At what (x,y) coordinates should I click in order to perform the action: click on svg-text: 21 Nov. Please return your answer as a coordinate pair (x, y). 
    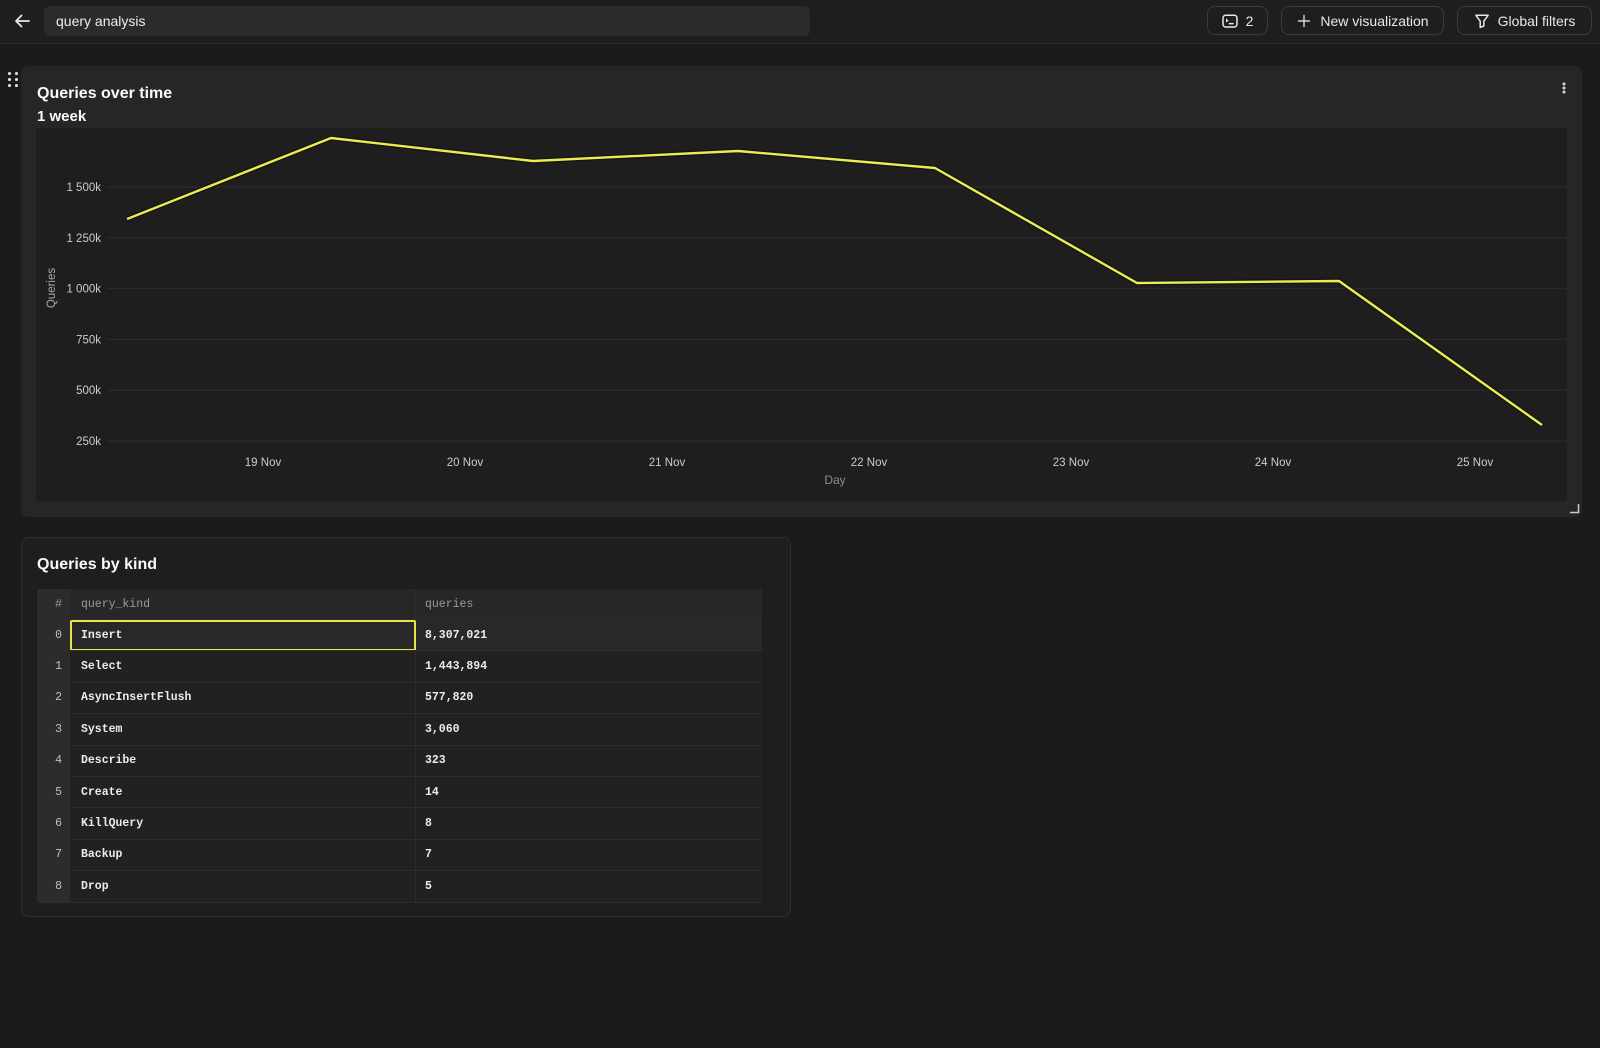
    Looking at the image, I should click on (667, 463).